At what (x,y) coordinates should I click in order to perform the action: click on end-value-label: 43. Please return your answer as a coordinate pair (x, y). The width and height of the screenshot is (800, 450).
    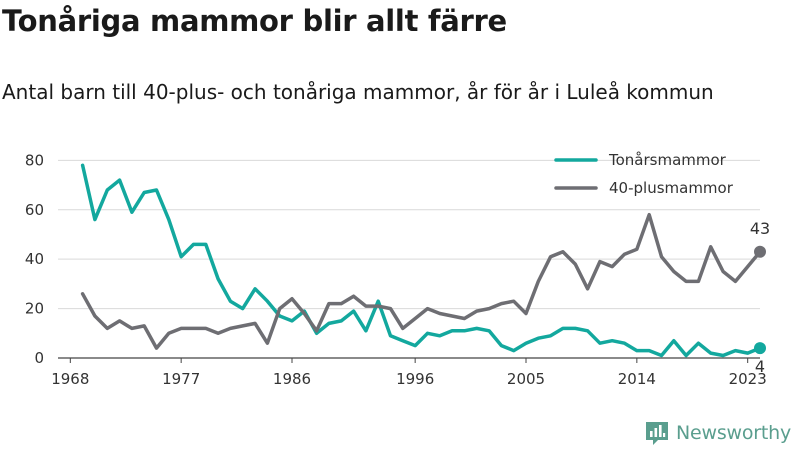
    Looking at the image, I should click on (760, 228).